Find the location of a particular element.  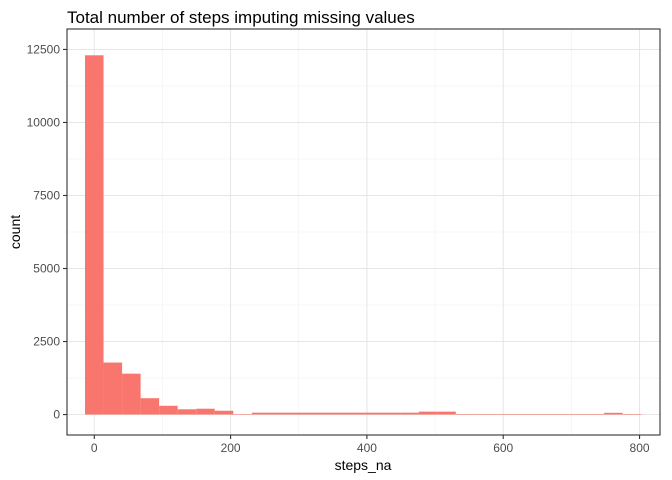

x-tick-label: 0 is located at coordinates (94, 448).